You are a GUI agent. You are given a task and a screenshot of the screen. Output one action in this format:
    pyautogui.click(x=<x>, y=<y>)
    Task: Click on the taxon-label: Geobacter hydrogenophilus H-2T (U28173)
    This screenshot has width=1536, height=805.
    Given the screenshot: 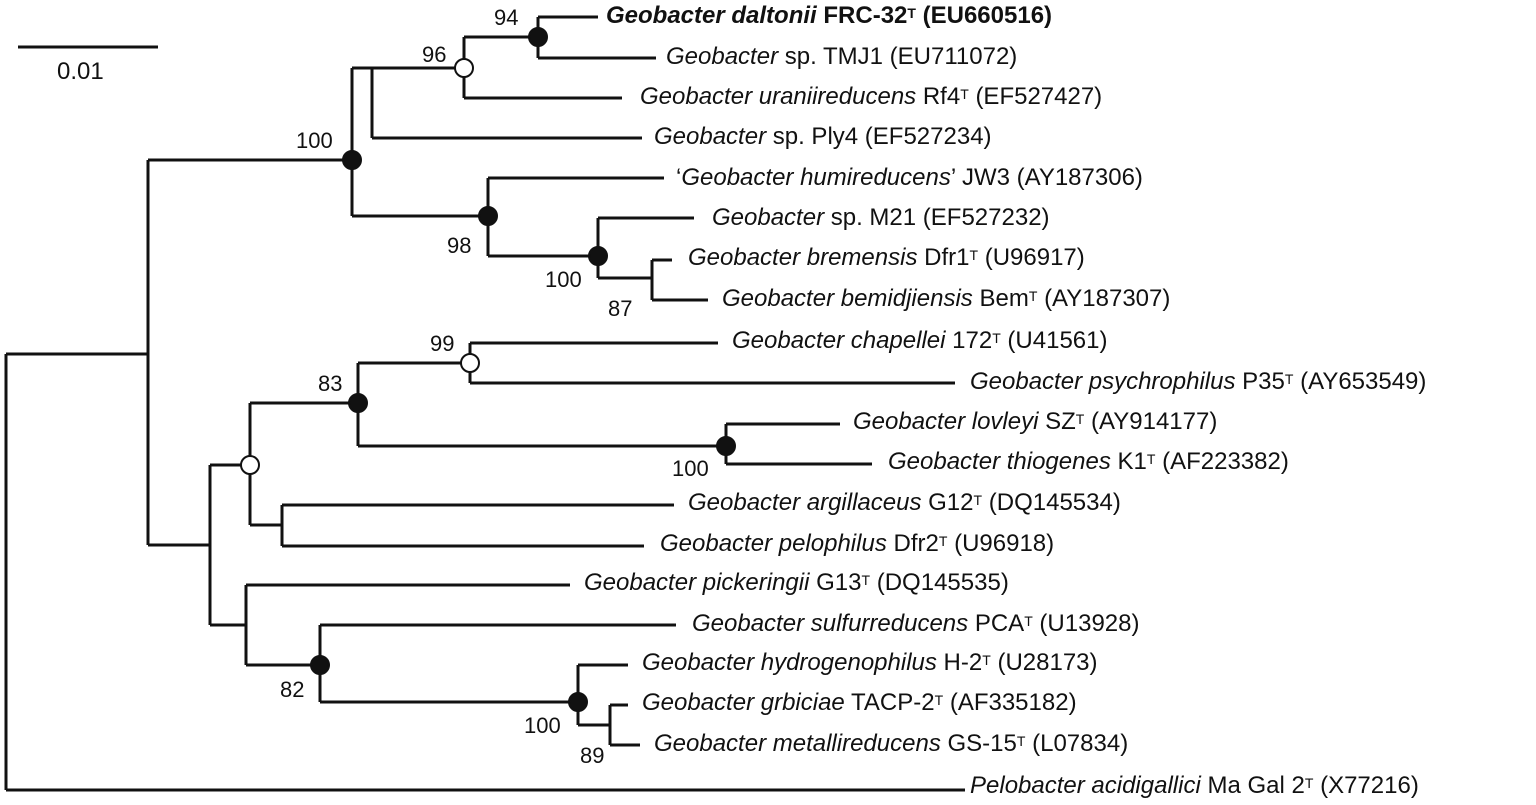 What is the action you would take?
    pyautogui.click(x=870, y=662)
    